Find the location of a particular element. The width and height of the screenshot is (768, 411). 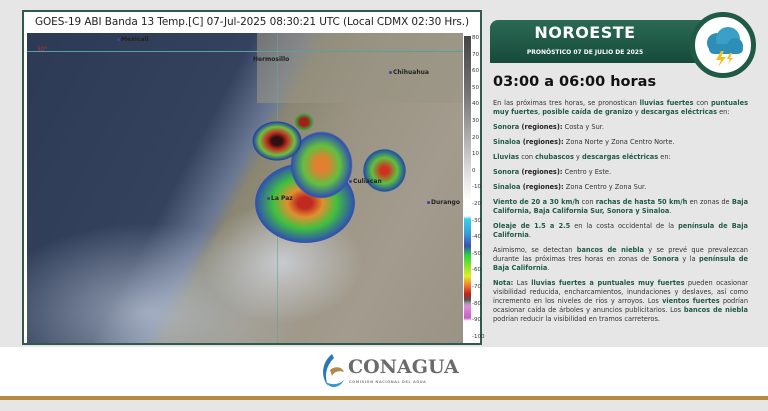

colorbar-tick: -50 is located at coordinates (476, 253).